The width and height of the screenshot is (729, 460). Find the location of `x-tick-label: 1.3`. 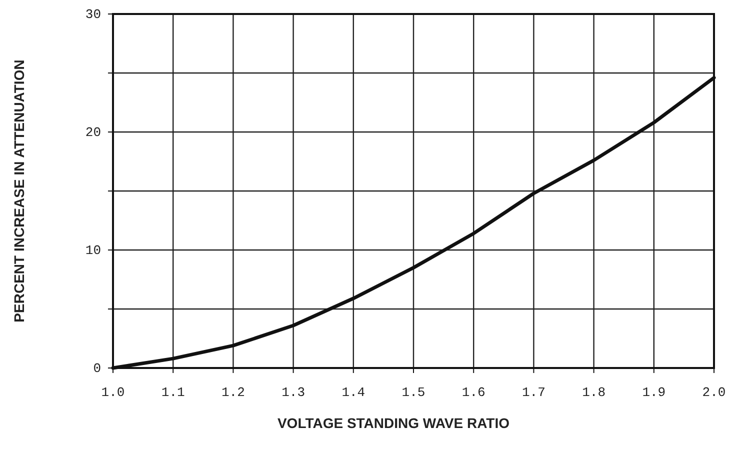

x-tick-label: 1.3 is located at coordinates (294, 392).